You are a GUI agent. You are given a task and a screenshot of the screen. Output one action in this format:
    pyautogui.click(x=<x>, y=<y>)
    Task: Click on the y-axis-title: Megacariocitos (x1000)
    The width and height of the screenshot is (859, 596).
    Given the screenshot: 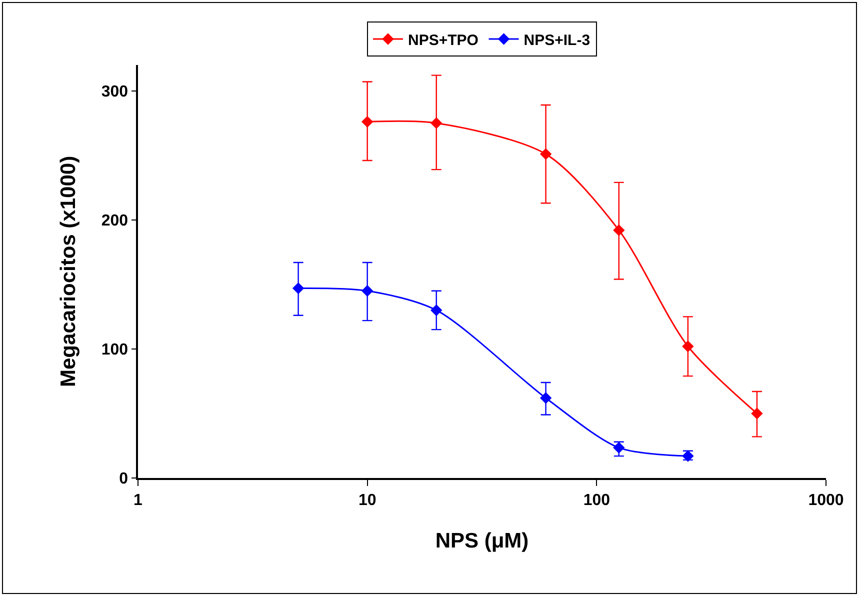 What is the action you would take?
    pyautogui.click(x=68, y=272)
    